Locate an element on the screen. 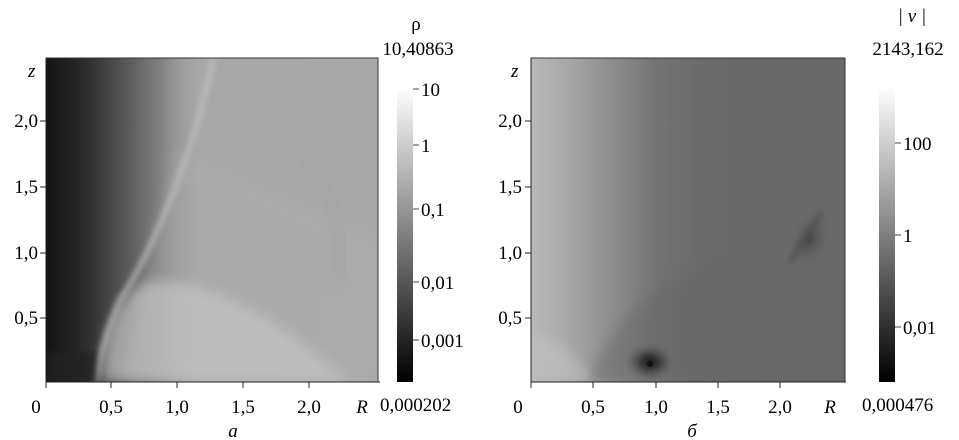 This screenshot has width=959, height=440. colorbar-min-a: 0,000202 is located at coordinates (415, 405).